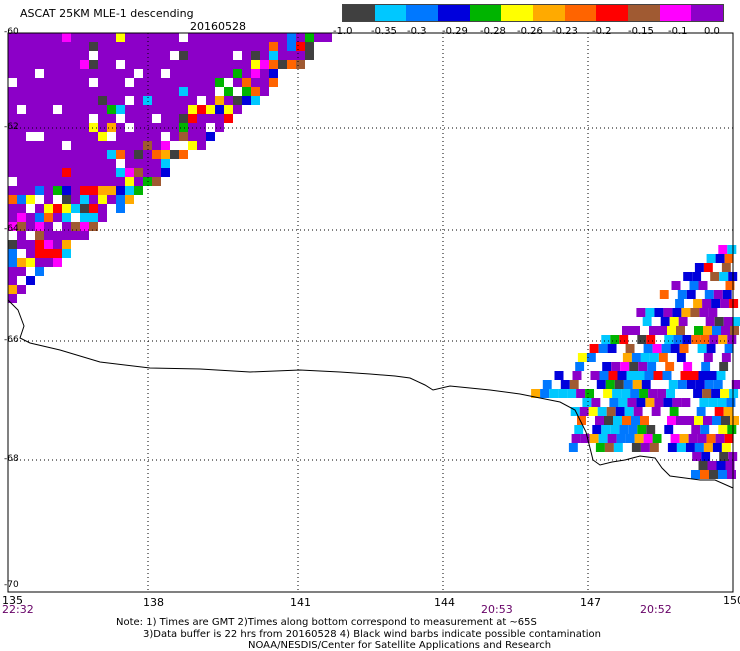  What do you see at coordinates (731, 600) in the screenshot?
I see `lon-label-150: 150` at bounding box center [731, 600].